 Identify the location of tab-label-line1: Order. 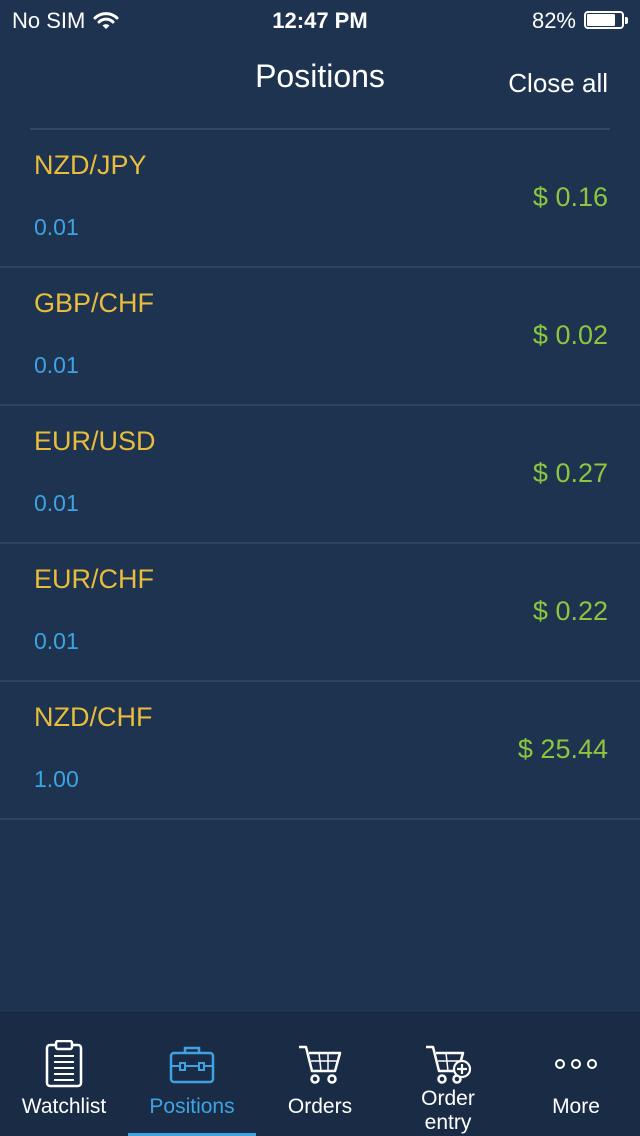
(448, 1098).